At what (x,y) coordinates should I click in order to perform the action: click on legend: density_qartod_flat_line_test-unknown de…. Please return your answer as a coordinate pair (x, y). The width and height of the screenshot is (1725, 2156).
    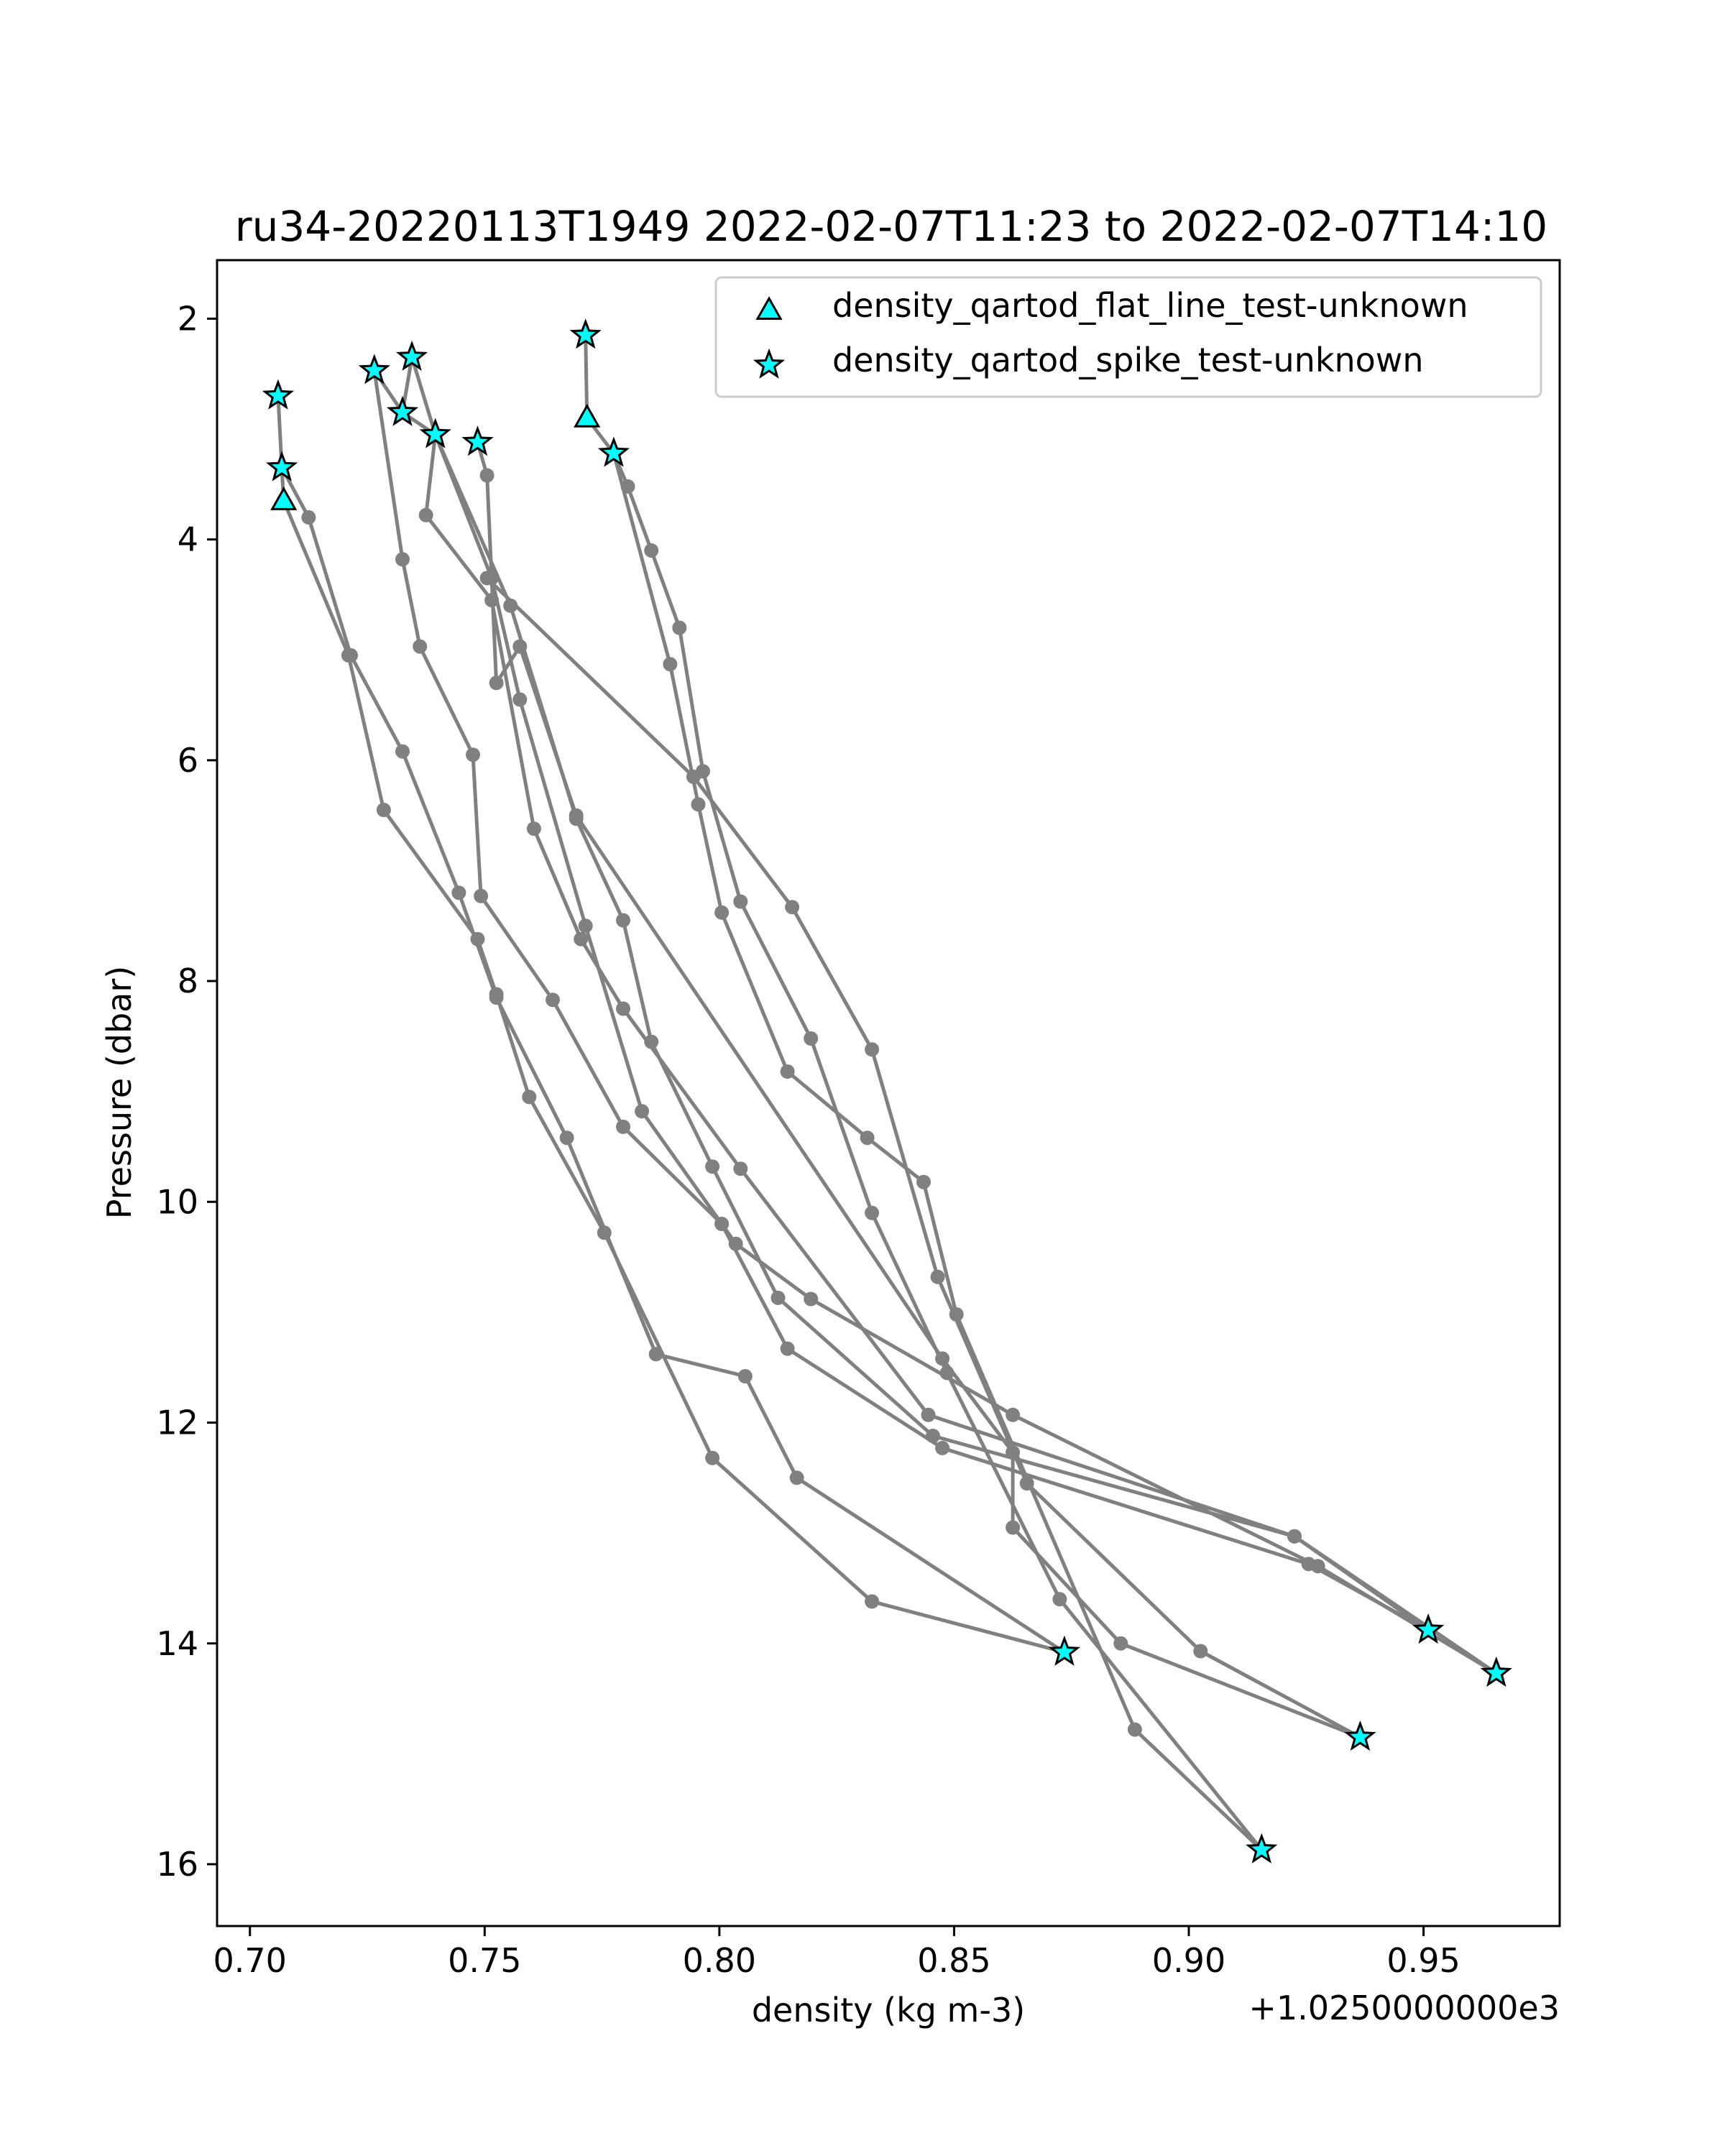
    Looking at the image, I should click on (1128, 337).